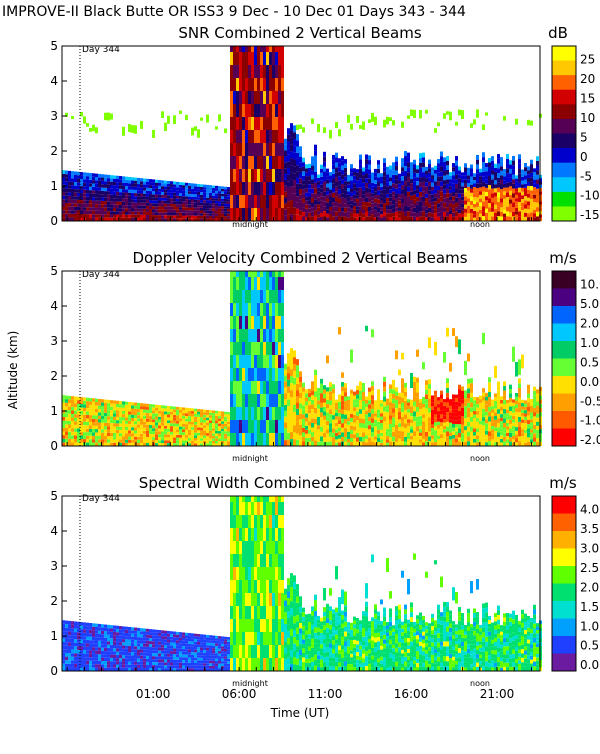 This screenshot has height=754, width=600. I want to click on width-unit: m/s, so click(563, 483).